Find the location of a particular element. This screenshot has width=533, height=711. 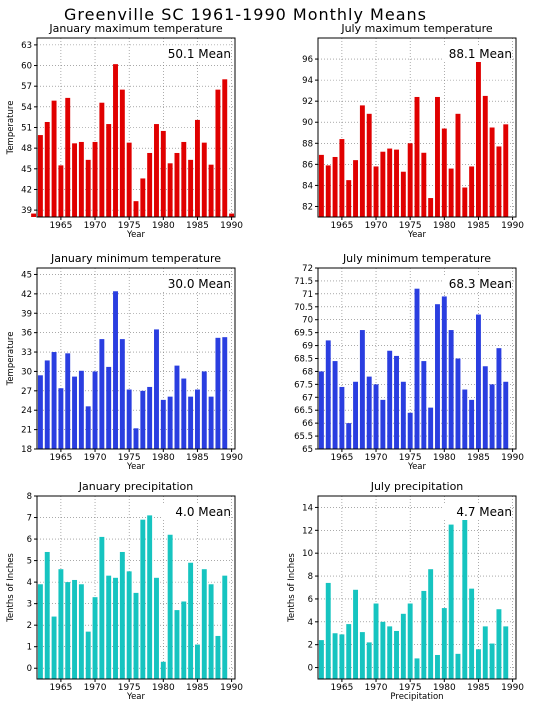

y-tick-label: 72 is located at coordinates (307, 269).